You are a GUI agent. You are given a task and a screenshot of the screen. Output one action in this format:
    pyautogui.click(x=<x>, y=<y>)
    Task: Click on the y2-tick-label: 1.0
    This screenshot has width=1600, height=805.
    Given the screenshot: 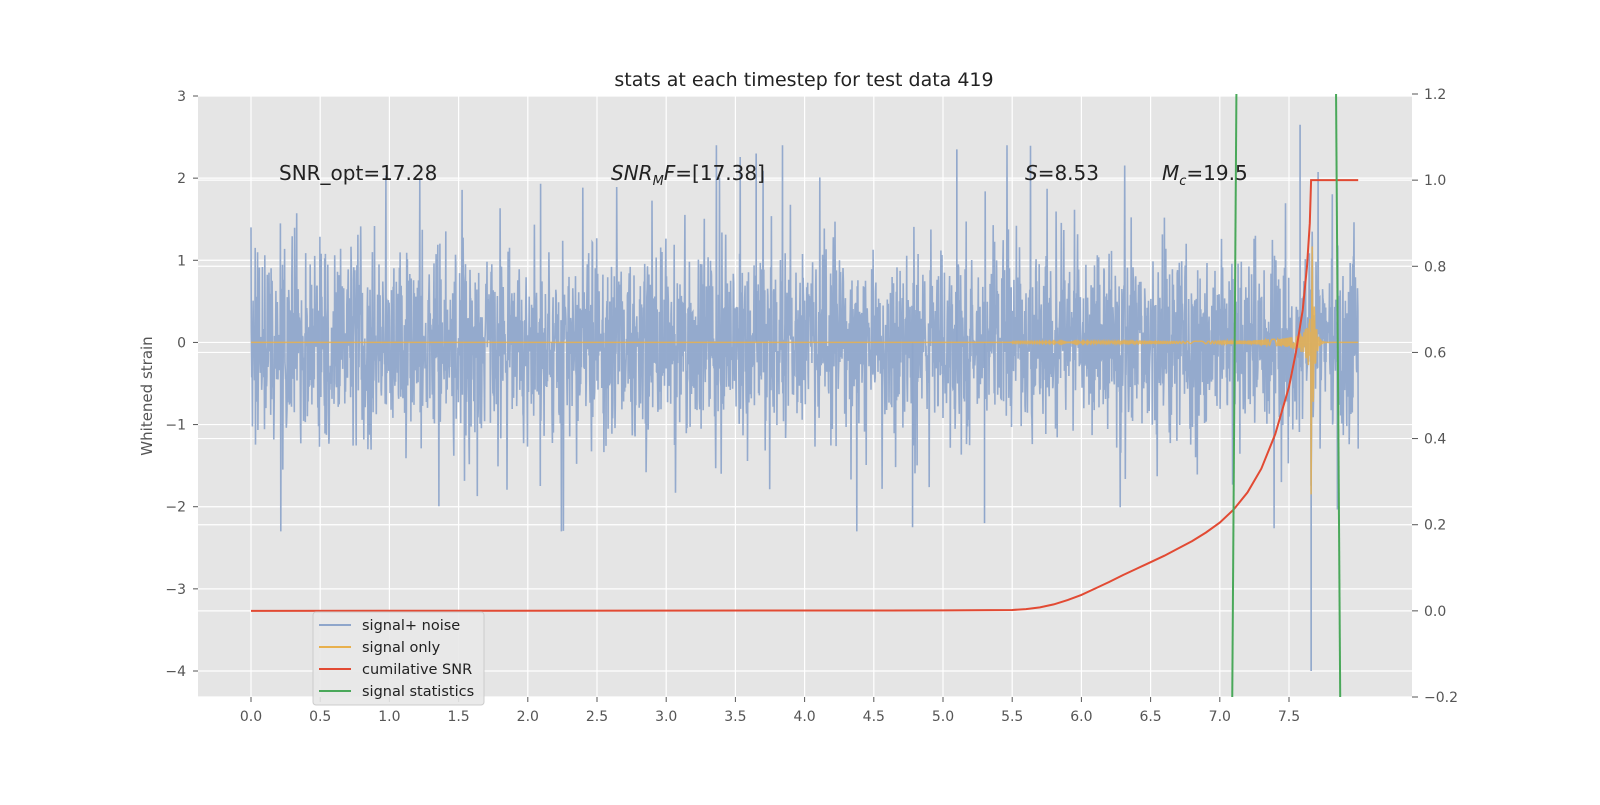 What is the action you would take?
    pyautogui.click(x=1435, y=181)
    